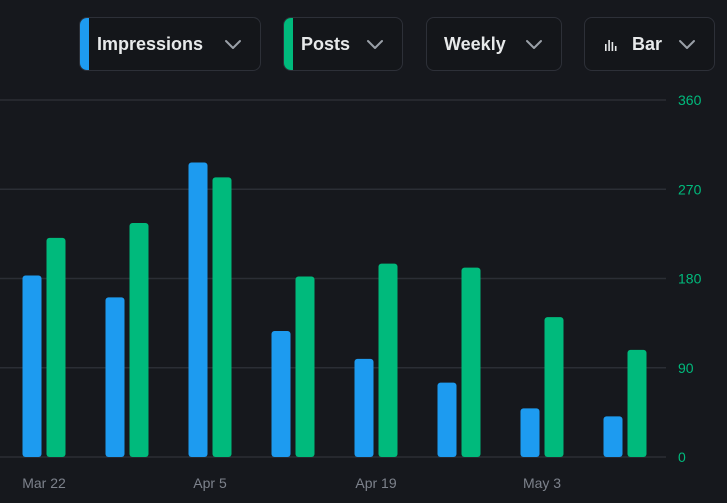 The image size is (727, 503). Describe the element at coordinates (44, 483) in the screenshot. I see `x-tick-label: Mar 22` at that location.